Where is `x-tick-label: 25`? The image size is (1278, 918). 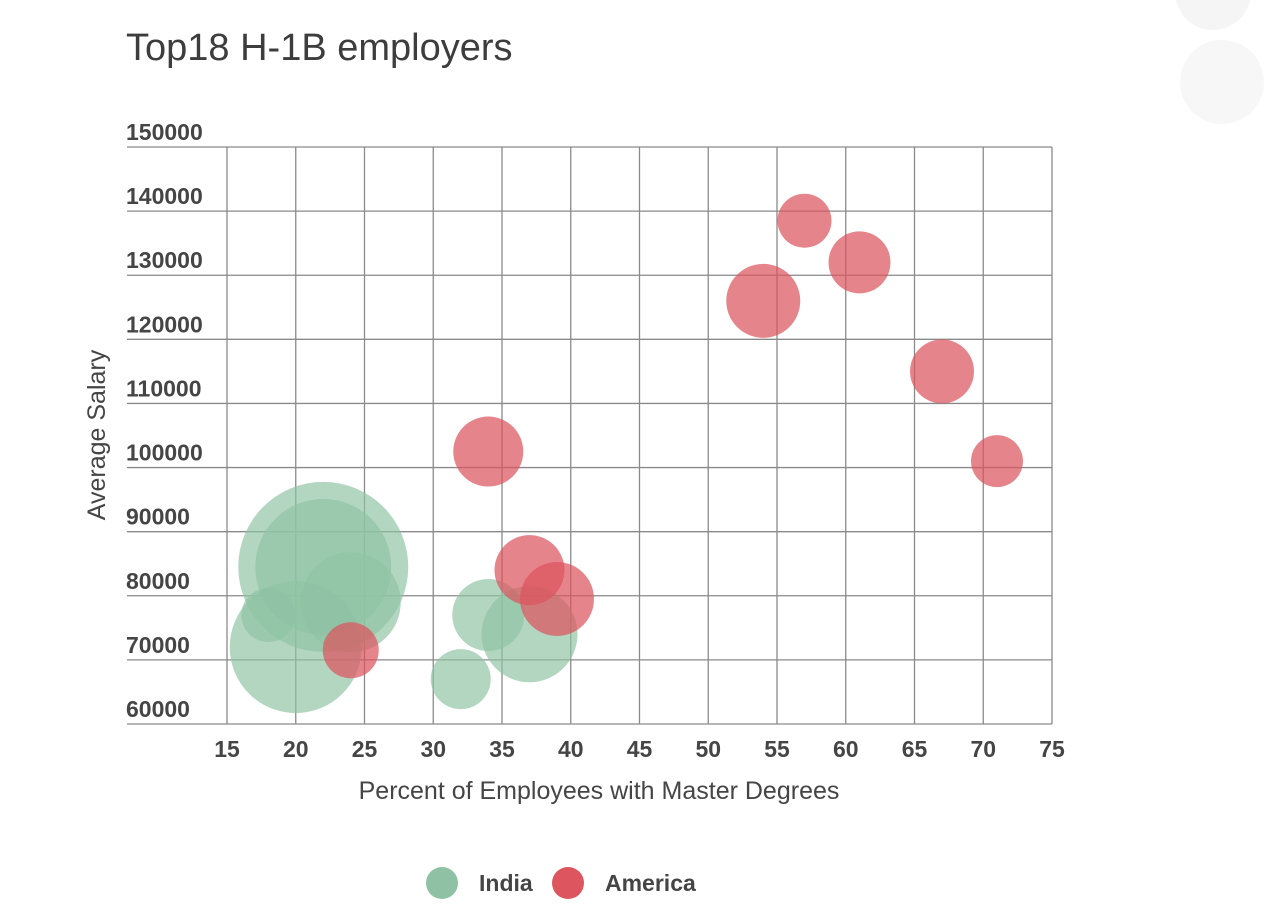 x-tick-label: 25 is located at coordinates (365, 749).